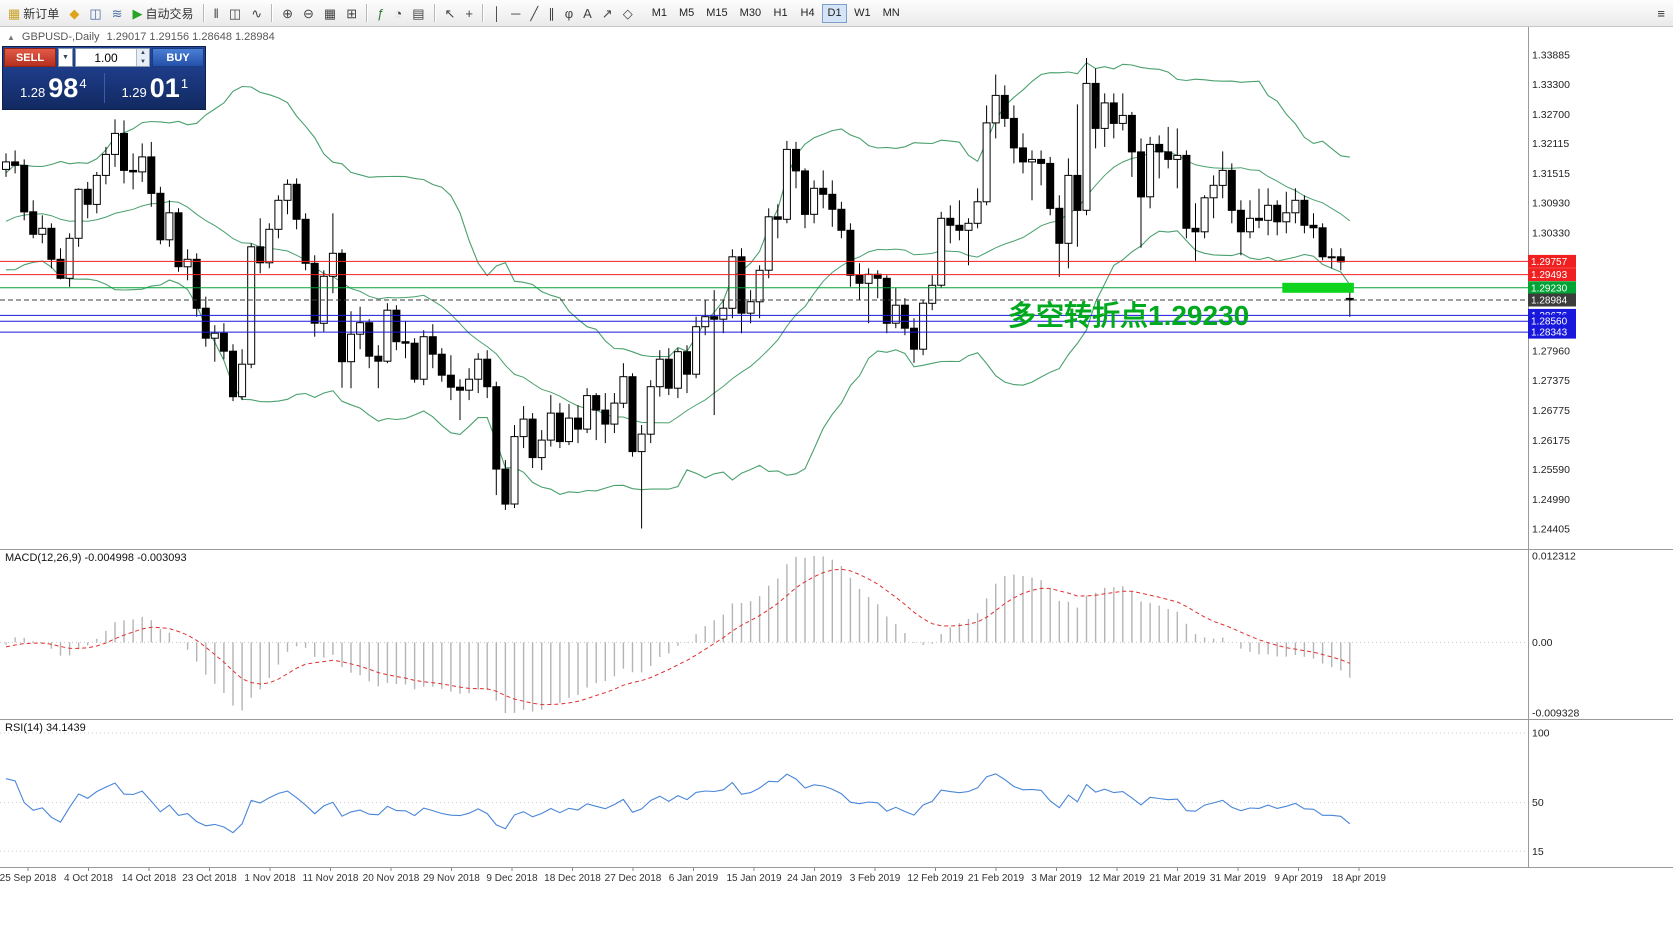 This screenshot has height=951, width=1673. Describe the element at coordinates (83, 83) in the screenshot. I see `sell-price-sup: 4` at that location.